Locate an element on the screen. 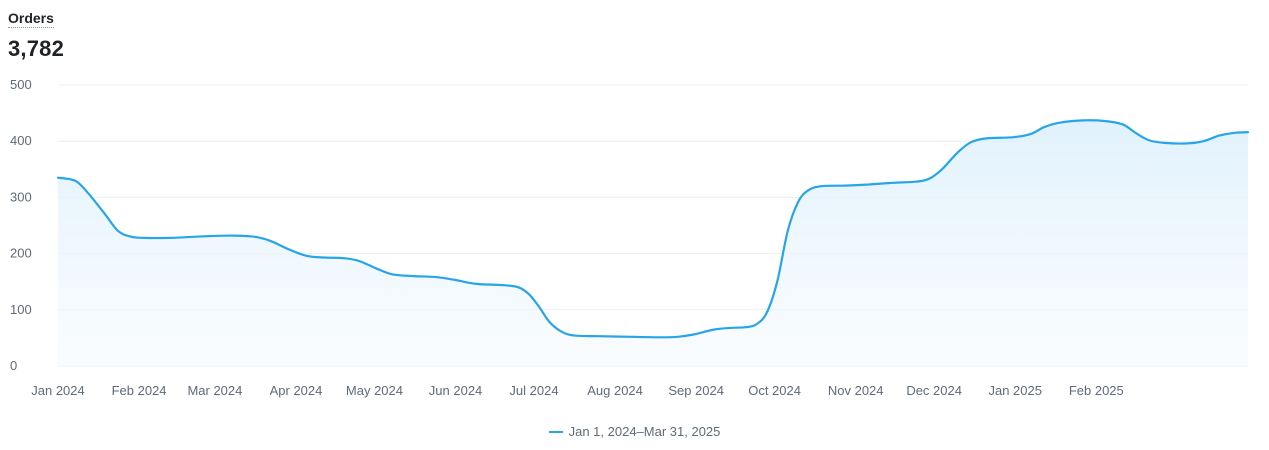  x-tick-label: Nov 2024 is located at coordinates (856, 390).